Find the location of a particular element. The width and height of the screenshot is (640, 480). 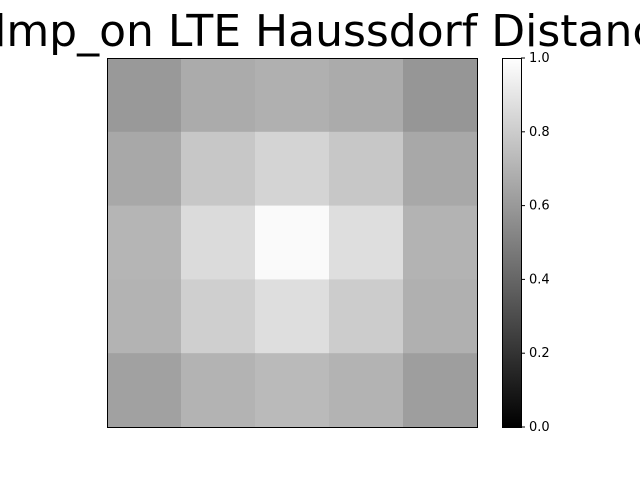

chart-title: _dmp_on LTE Haussdorf Distance is located at coordinates (320, 31).